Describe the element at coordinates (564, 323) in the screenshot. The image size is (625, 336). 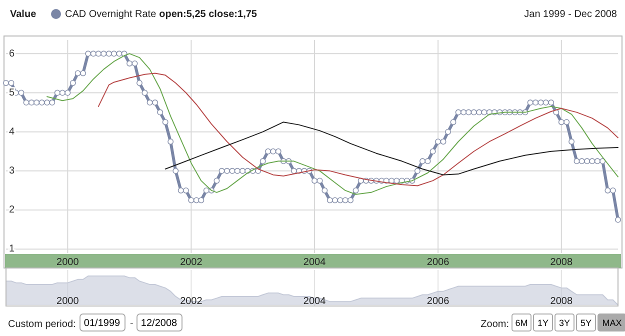
I see `text: 3Y` at that location.